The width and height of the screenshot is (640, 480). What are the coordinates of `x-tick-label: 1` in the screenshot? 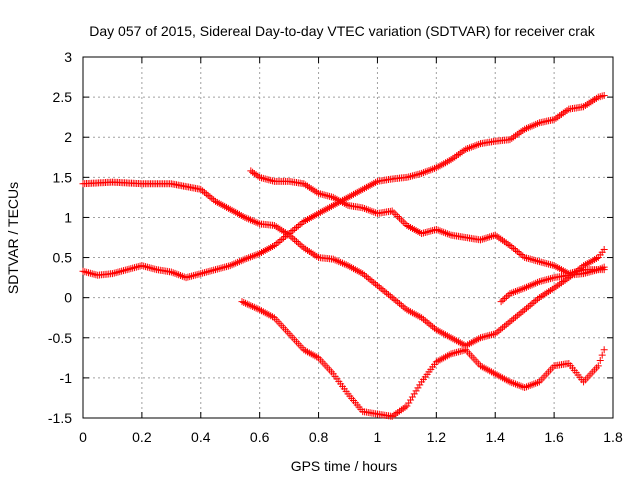 It's located at (378, 437).